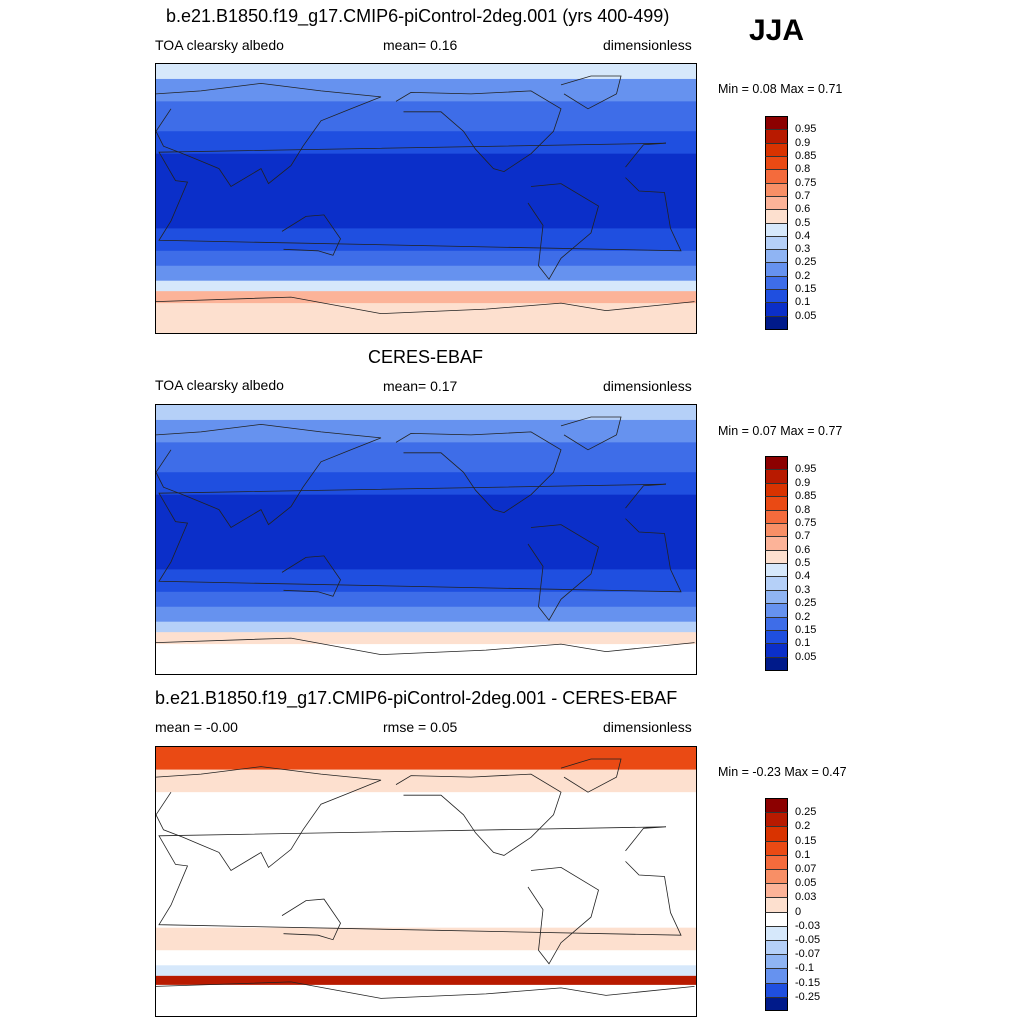 The height and width of the screenshot is (1024, 1024). What do you see at coordinates (219, 45) in the screenshot?
I see `panel1-variable-label: TOA clearsky albedo` at bounding box center [219, 45].